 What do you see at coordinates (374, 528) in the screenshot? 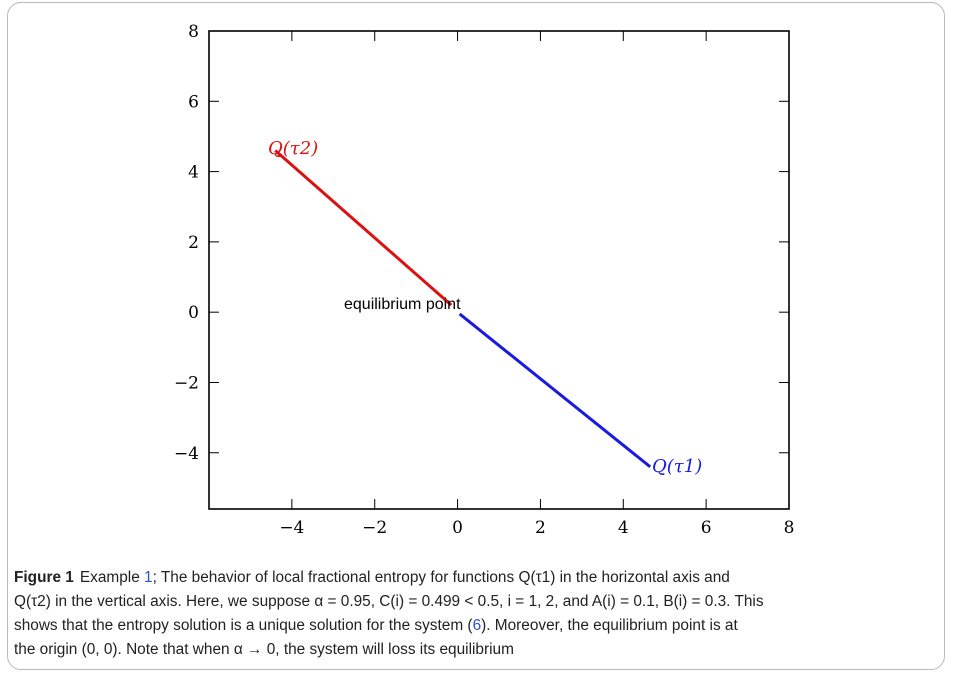
I see `x-tick-label: −2` at bounding box center [374, 528].